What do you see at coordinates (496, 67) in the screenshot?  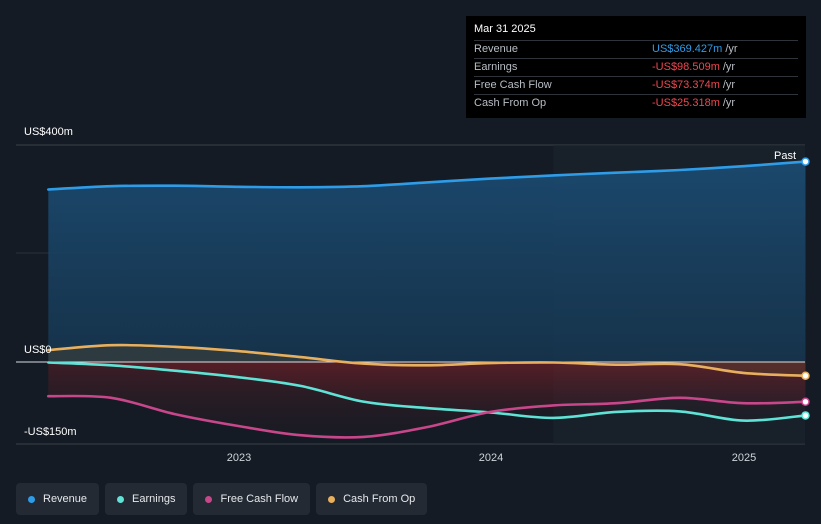 I see `tooltip-label: Earnings` at bounding box center [496, 67].